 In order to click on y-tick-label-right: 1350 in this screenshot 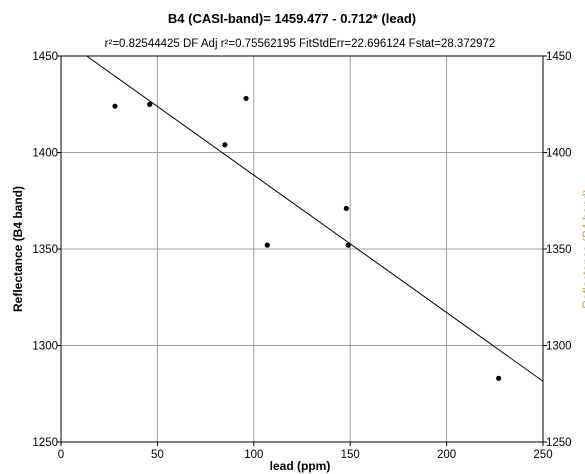, I will do `click(559, 250)`.